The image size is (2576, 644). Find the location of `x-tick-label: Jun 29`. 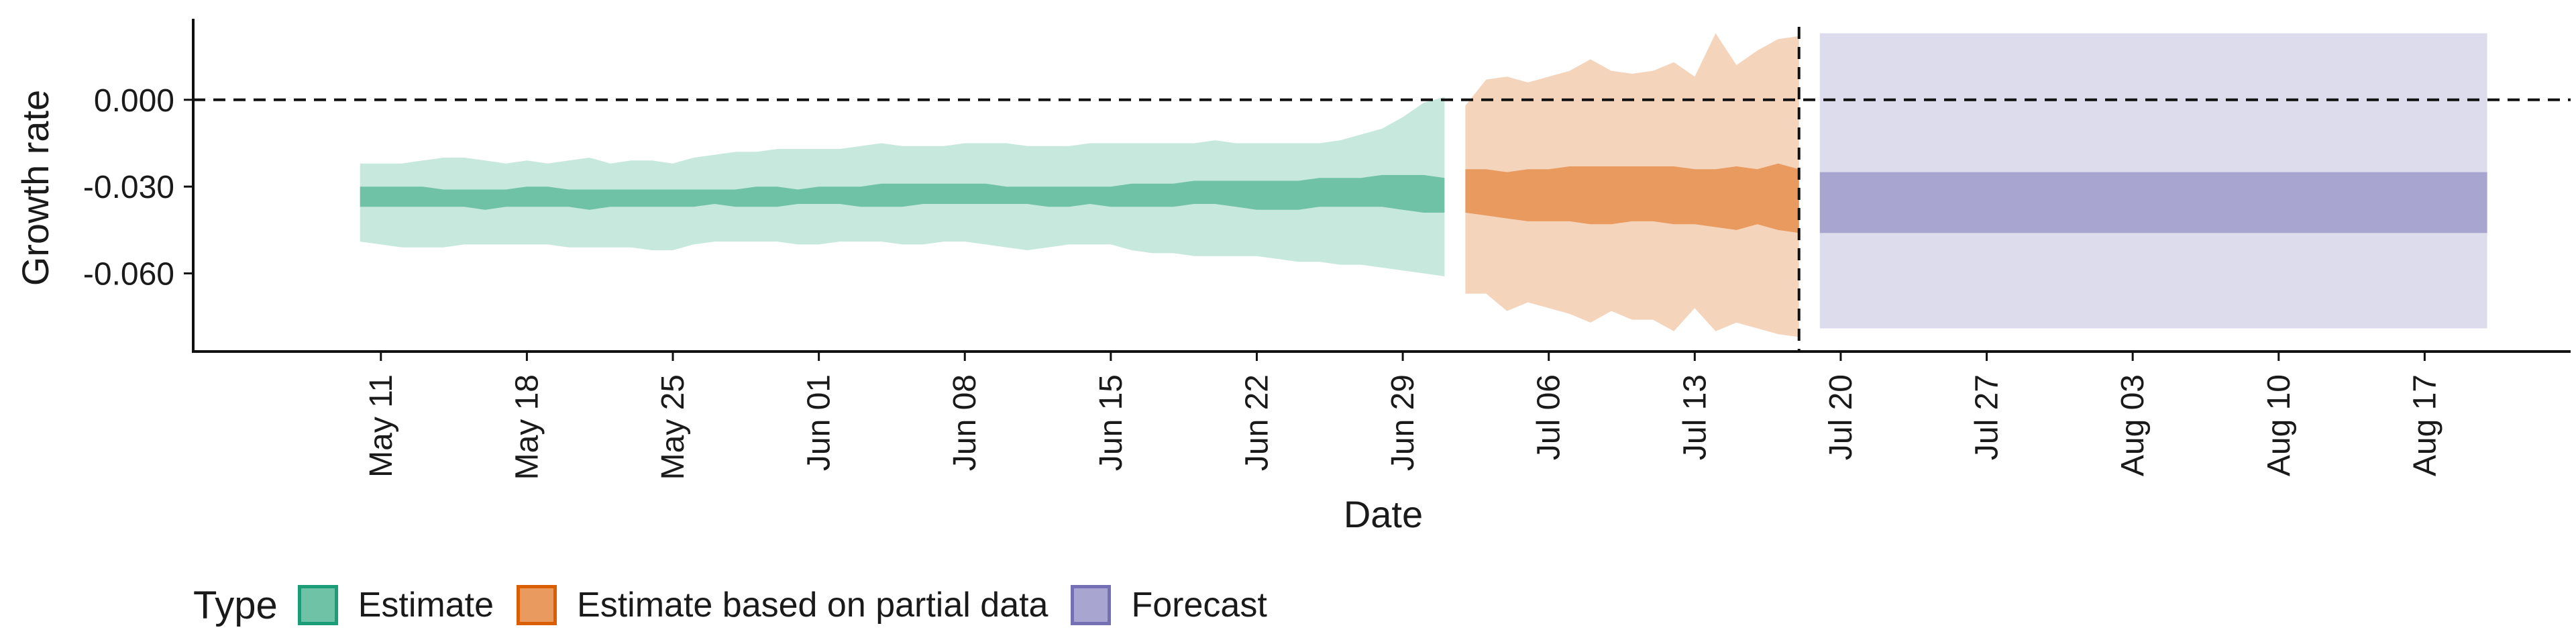

x-tick-label: Jun 29 is located at coordinates (1403, 422).